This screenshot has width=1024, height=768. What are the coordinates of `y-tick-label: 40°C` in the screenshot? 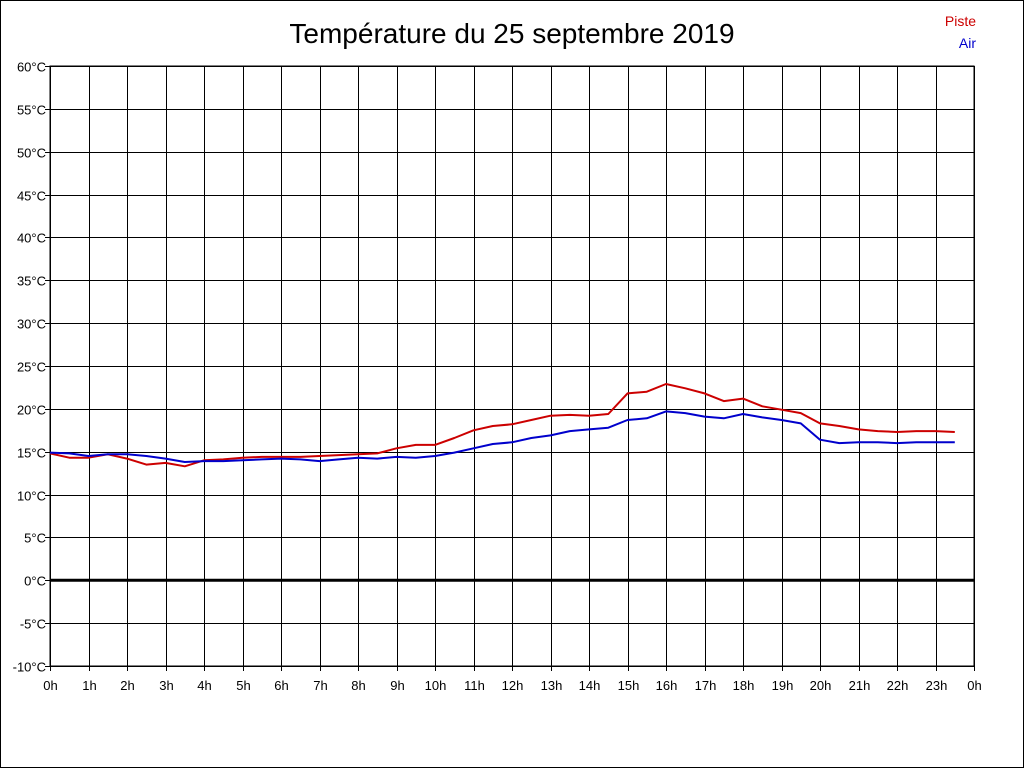 It's located at (31, 238).